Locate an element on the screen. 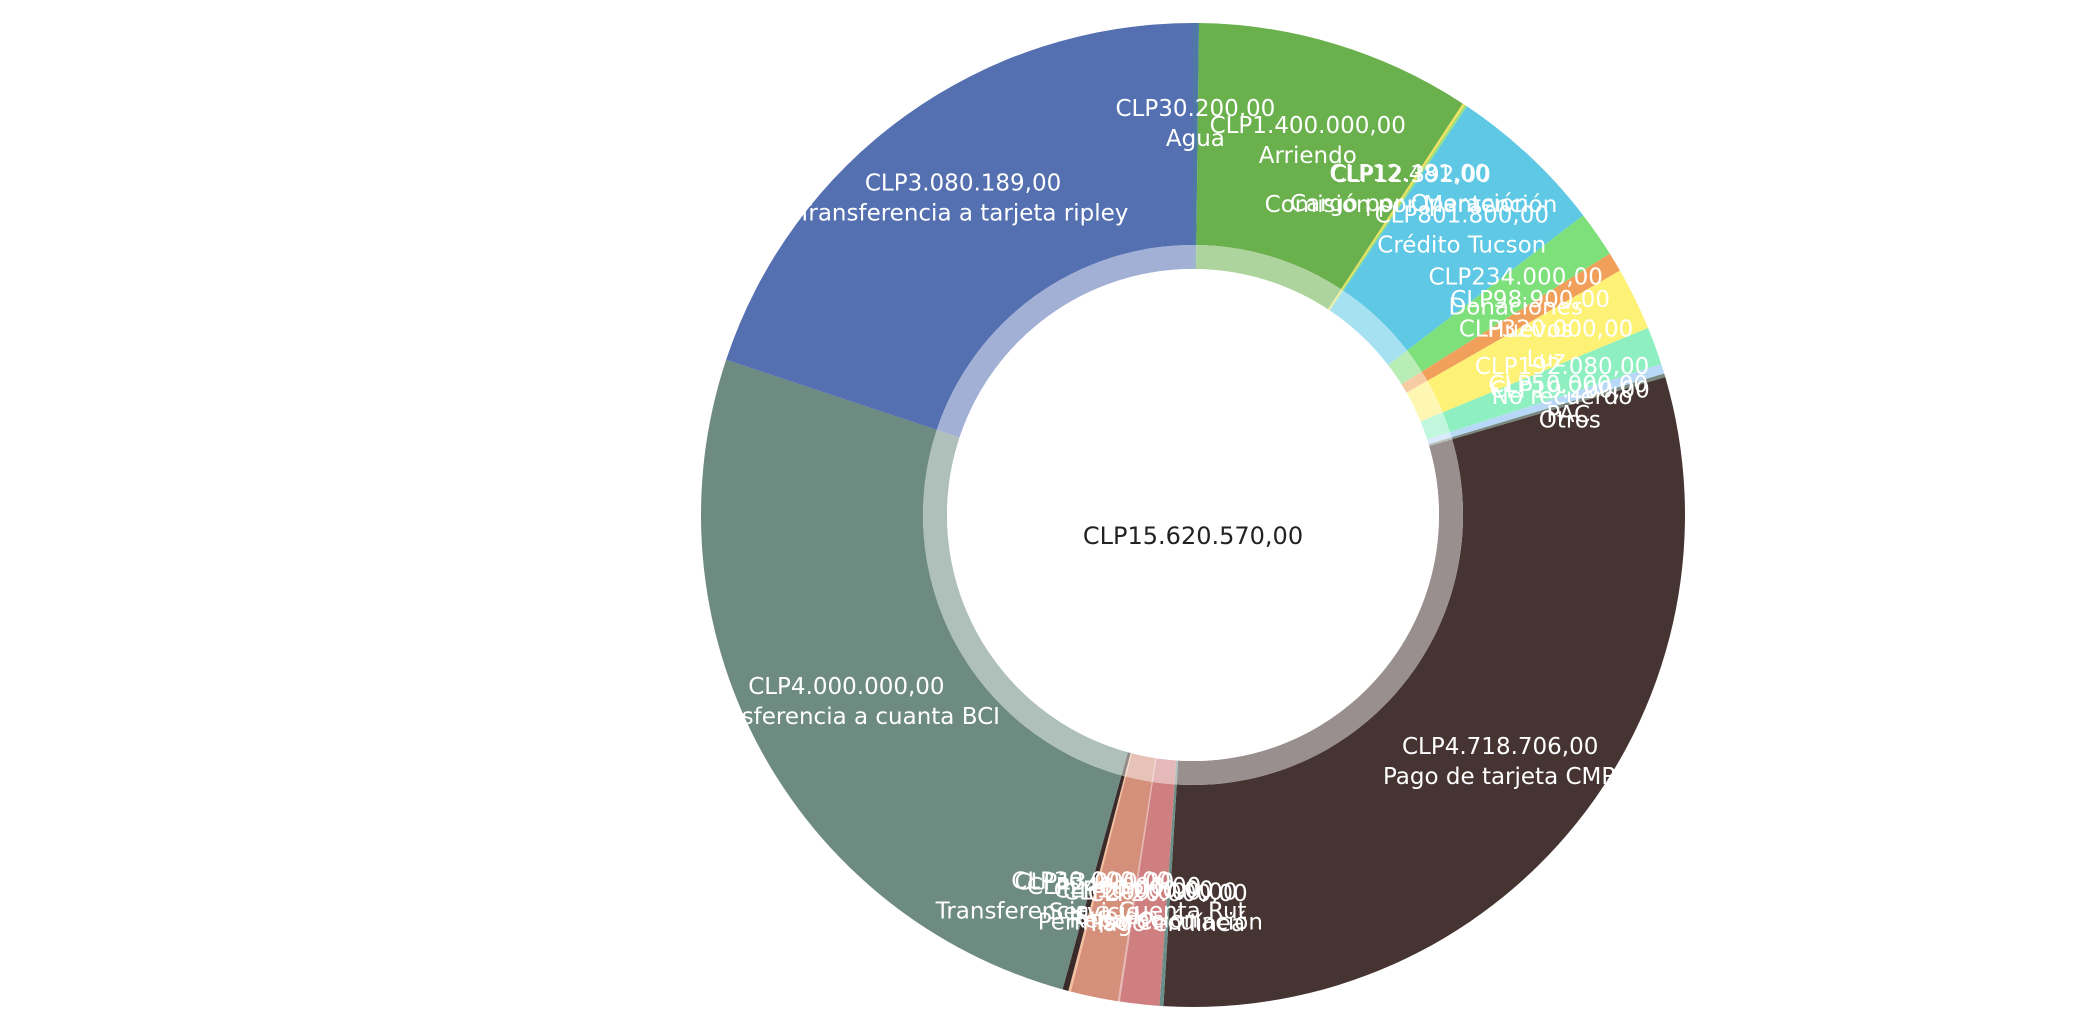 This screenshot has width=2094, height=1034. slice-value-transferencia-a-tarjeta-ripley: CLP3.080.189,00 is located at coordinates (963, 183).